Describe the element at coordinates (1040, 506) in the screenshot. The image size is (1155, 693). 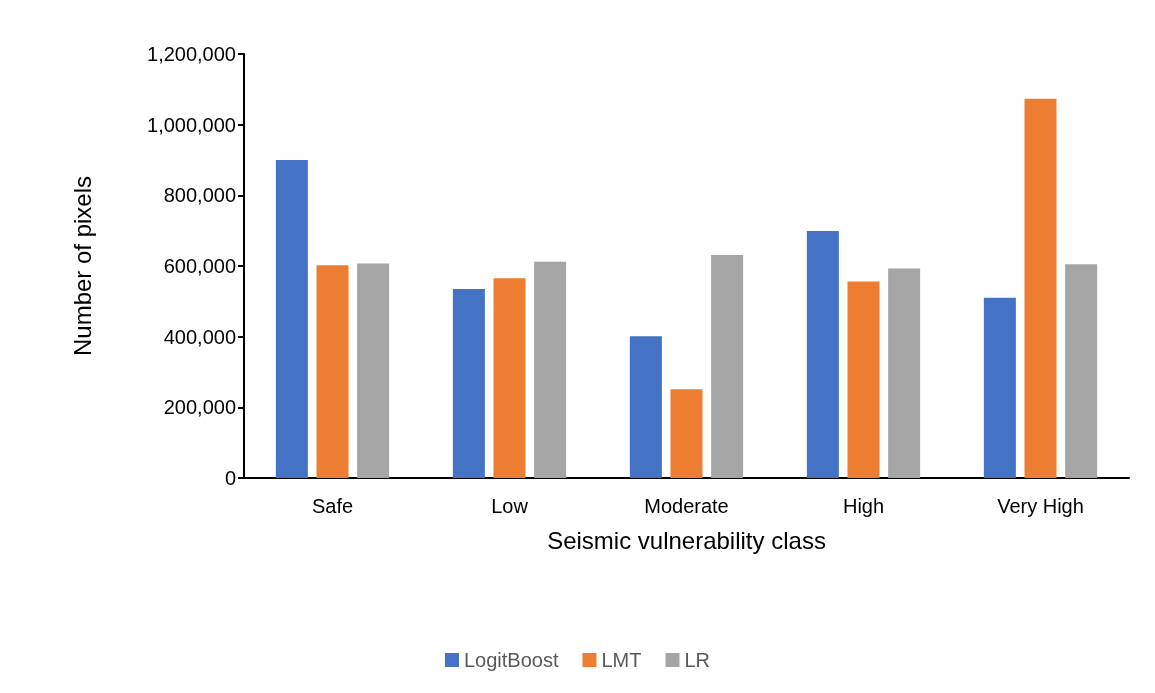
I see `x-tick-label: Very High` at that location.